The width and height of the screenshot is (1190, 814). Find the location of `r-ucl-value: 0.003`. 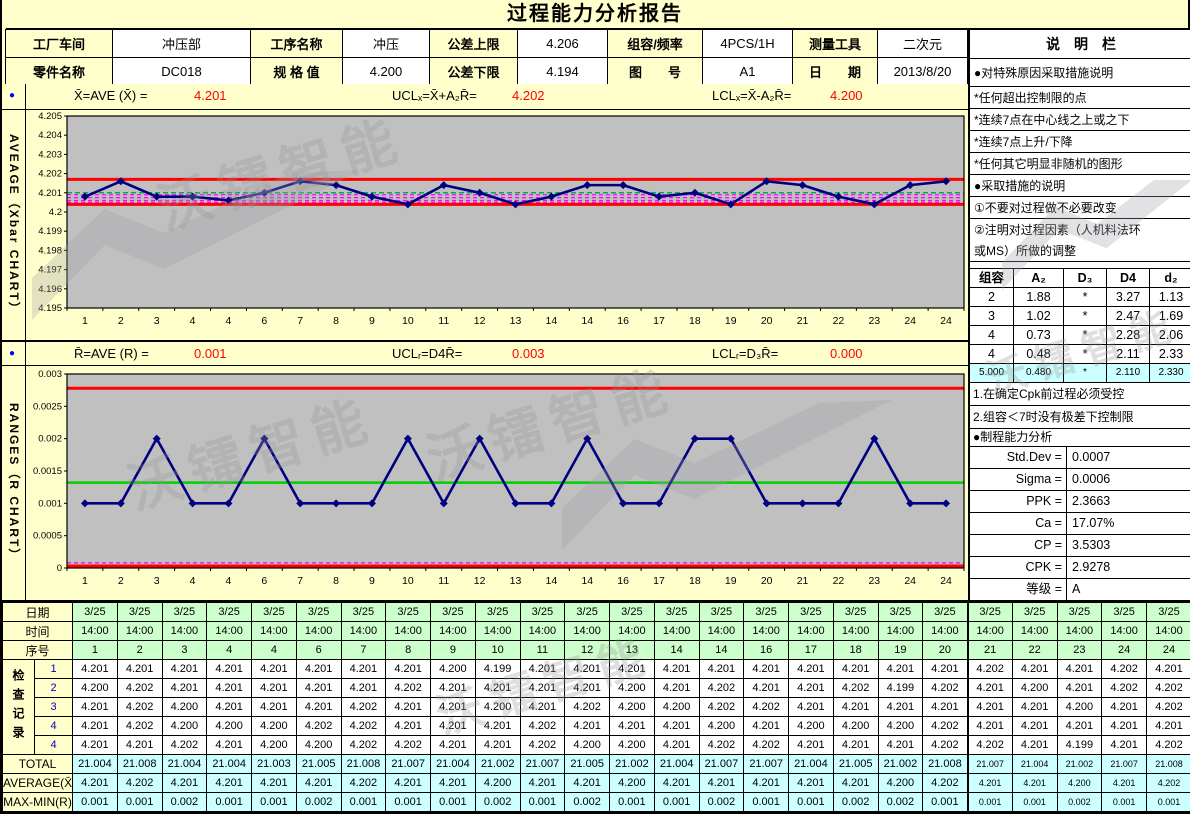

r-ucl-value: 0.003 is located at coordinates (528, 353).